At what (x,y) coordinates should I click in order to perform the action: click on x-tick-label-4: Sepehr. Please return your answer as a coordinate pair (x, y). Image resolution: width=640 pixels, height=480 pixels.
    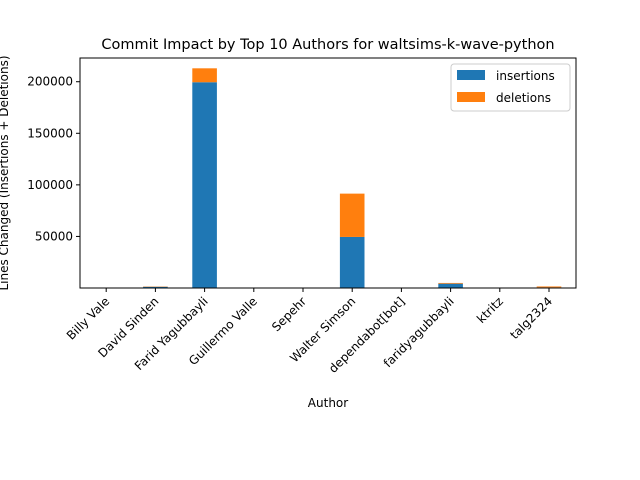
    Looking at the image, I should click on (289, 314).